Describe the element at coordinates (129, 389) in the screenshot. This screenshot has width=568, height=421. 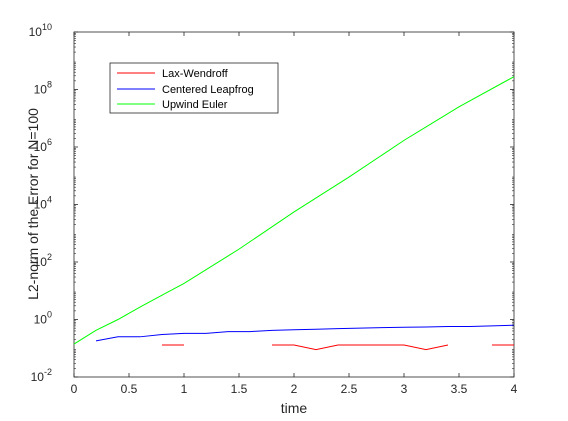
I see `x-tick-label: 0.5` at that location.